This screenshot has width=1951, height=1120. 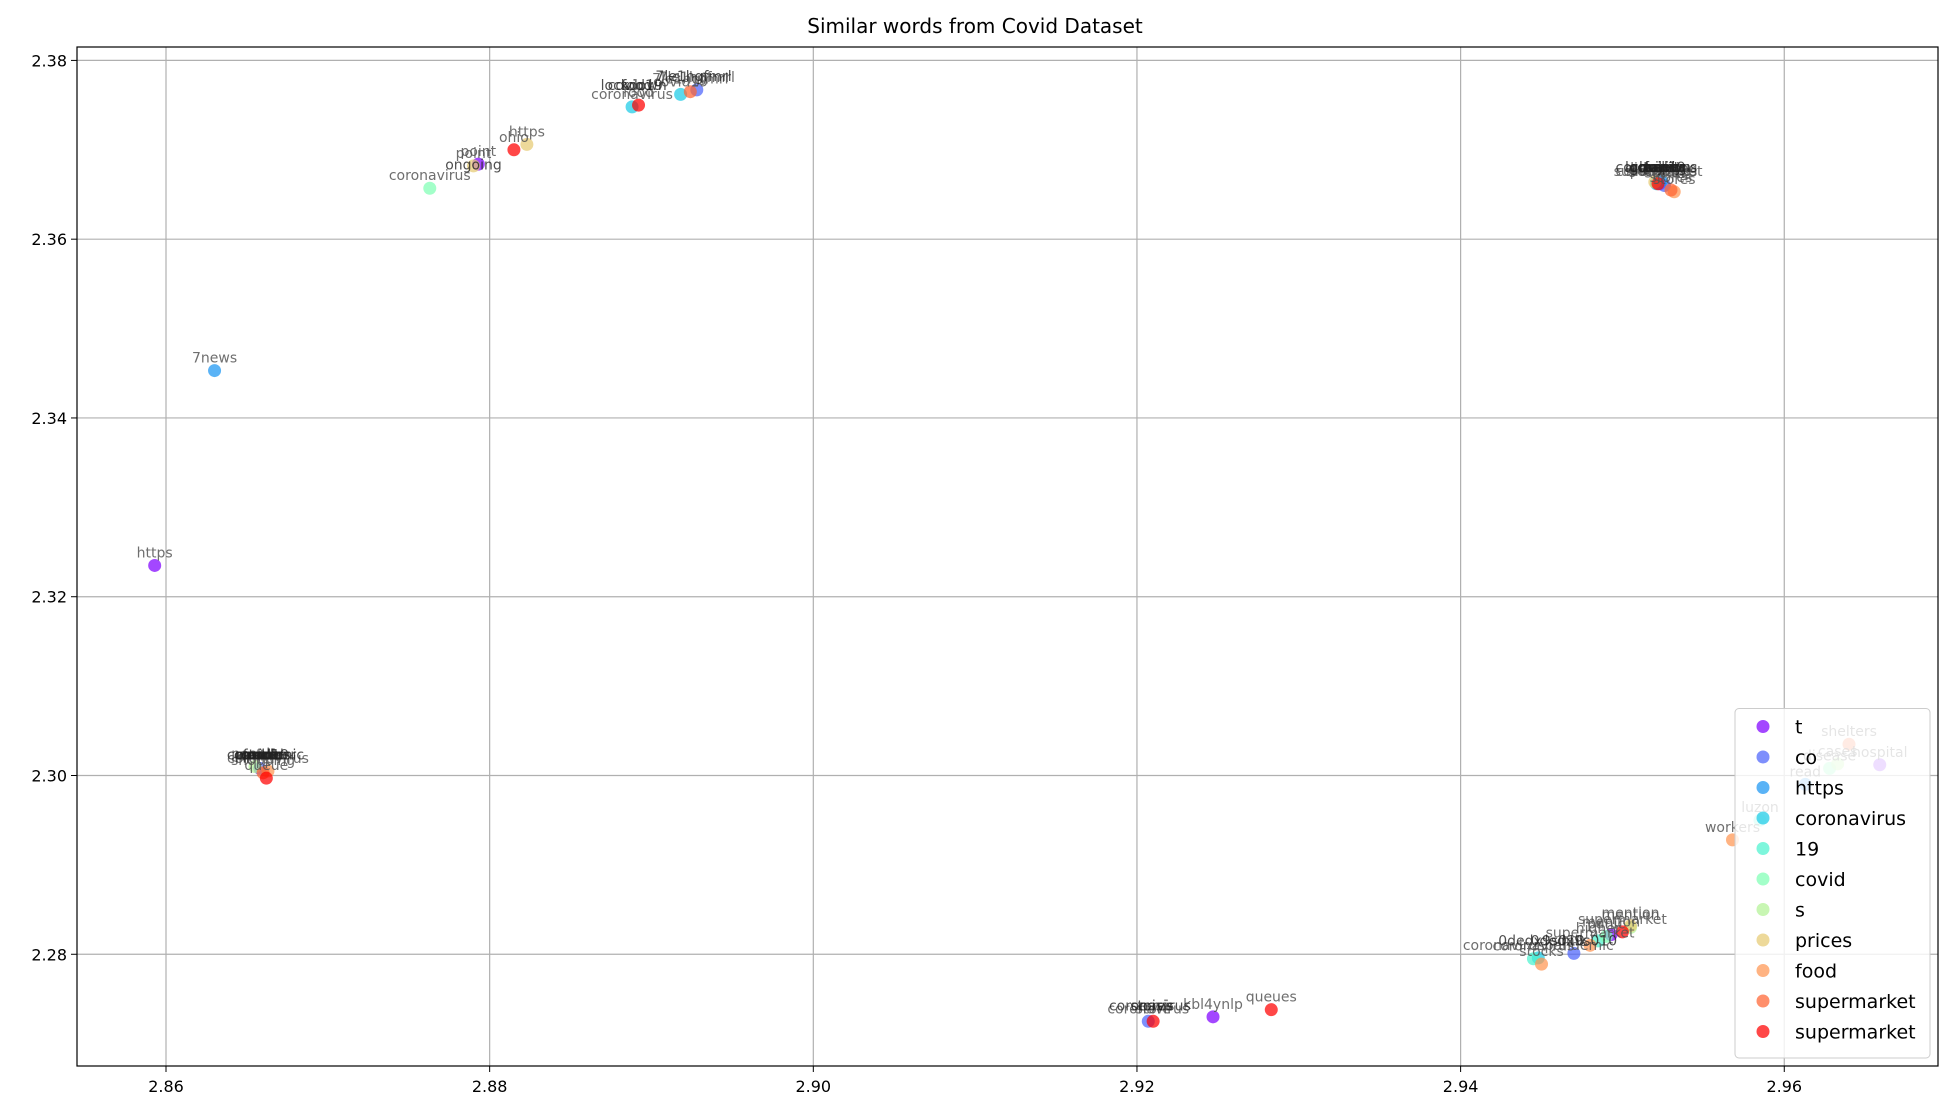 I want to click on point-label: social, so click(x=1665, y=174).